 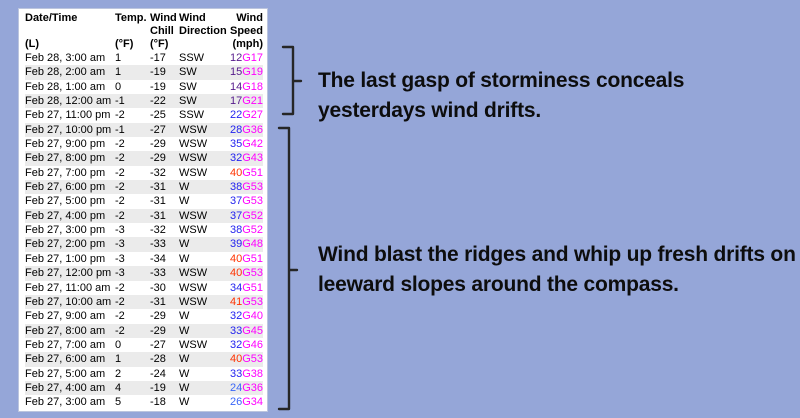 I want to click on table-row: Feb 27, 5:00 pm -2 -31 W 37G53, so click(x=144, y=201).